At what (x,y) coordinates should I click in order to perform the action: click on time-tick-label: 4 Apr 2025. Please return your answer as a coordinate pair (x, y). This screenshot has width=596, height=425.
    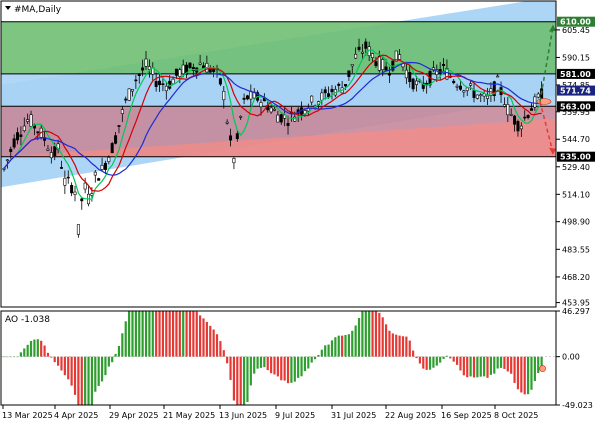
    Looking at the image, I should click on (76, 415).